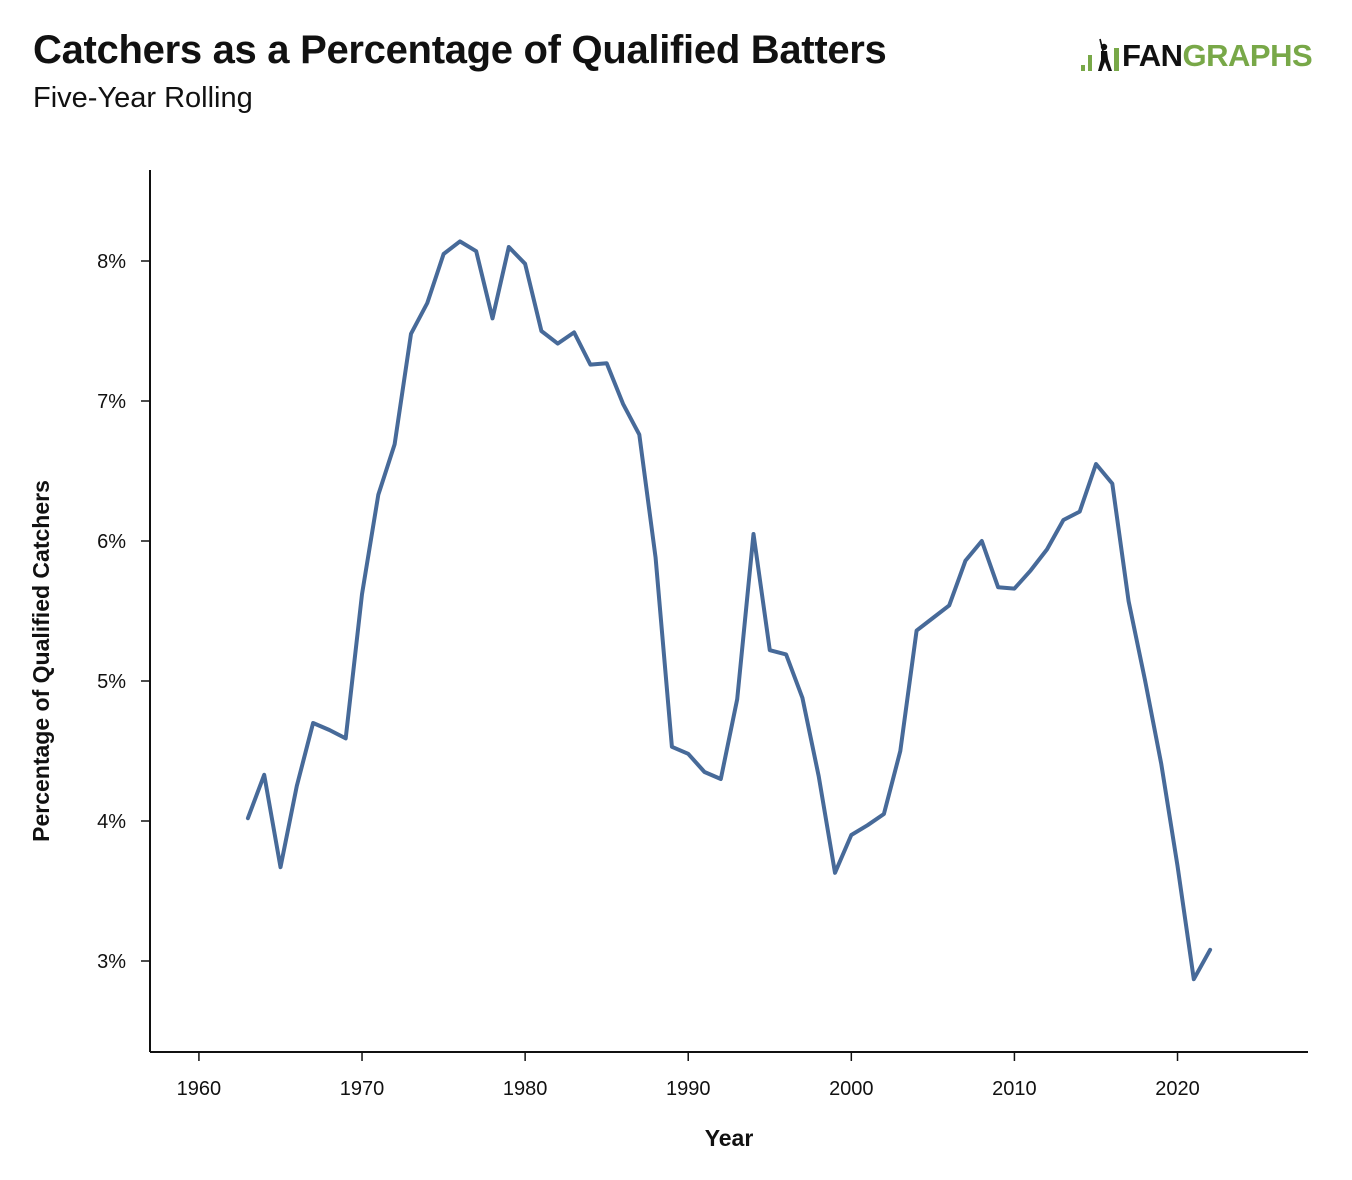 This screenshot has width=1352, height=1180. What do you see at coordinates (1152, 55) in the screenshot?
I see `logo-text-fan: FAN` at bounding box center [1152, 55].